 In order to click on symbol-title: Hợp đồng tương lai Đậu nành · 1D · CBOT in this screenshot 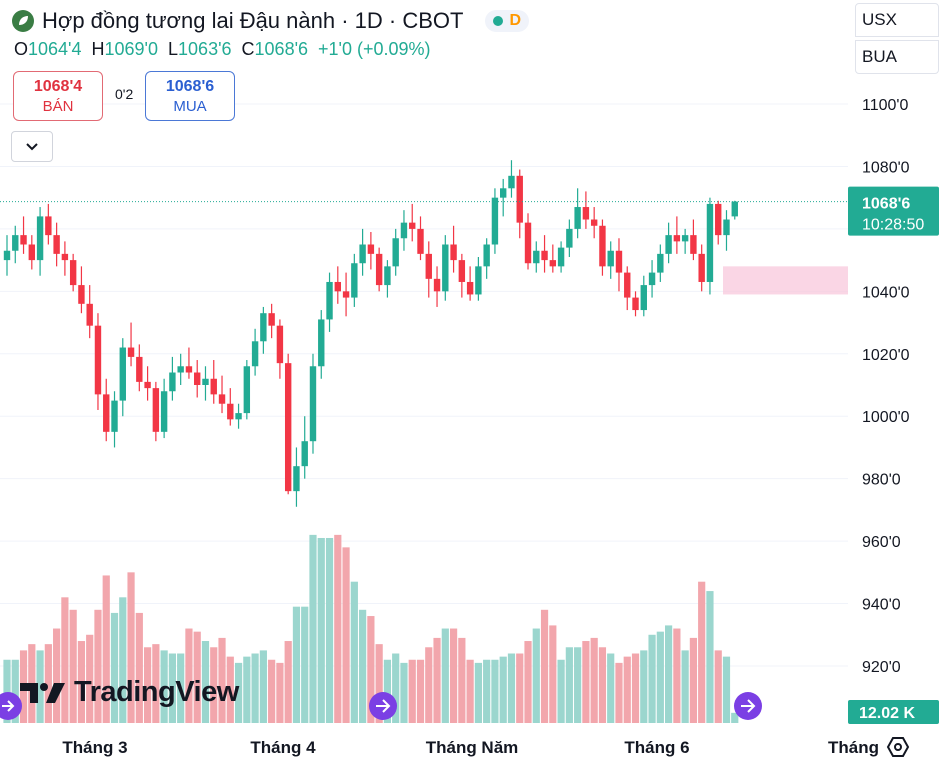, I will do `click(253, 20)`.